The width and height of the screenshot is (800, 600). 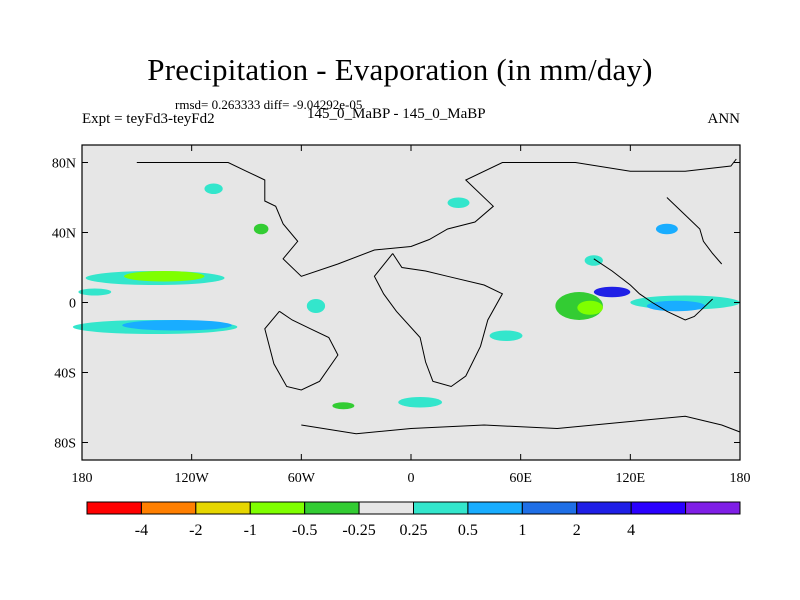 What do you see at coordinates (400, 69) in the screenshot?
I see `plot-title: Precipitation - Evaporation (in mm/day)` at bounding box center [400, 69].